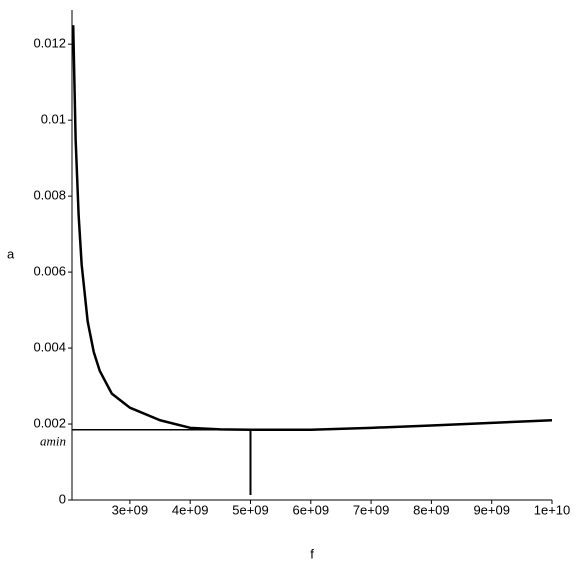 This screenshot has width=587, height=585. What do you see at coordinates (49, 43) in the screenshot?
I see `y-tick-label: 0.012` at bounding box center [49, 43].